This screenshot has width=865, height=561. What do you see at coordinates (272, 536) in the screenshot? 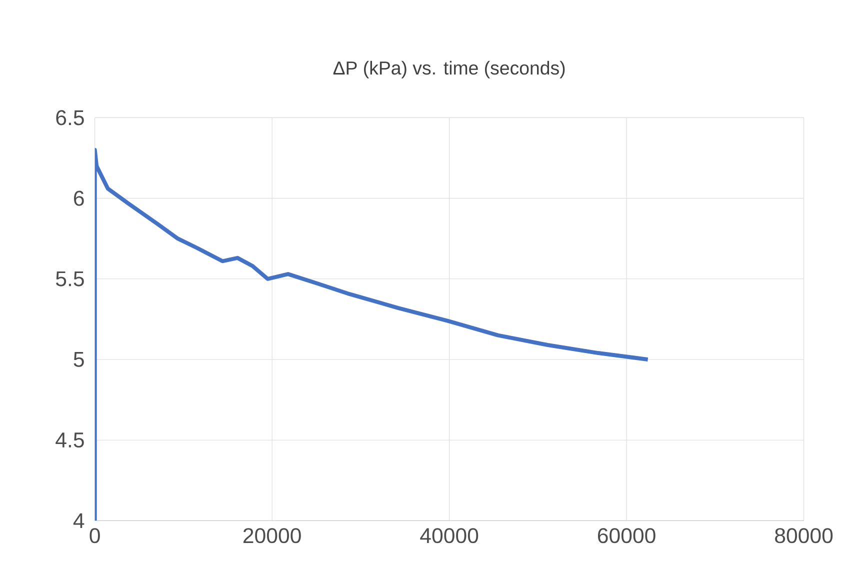
I see `x-tick-label: 20000` at bounding box center [272, 536].